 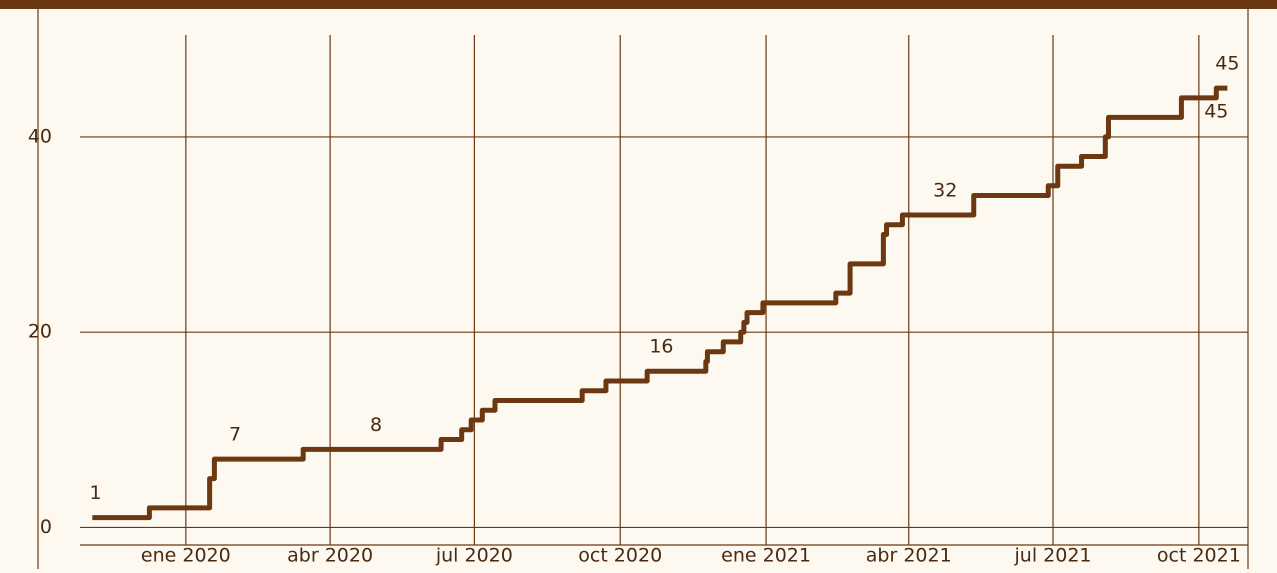 What do you see at coordinates (909, 556) in the screenshot?
I see `x-tick-label: abr 2021` at bounding box center [909, 556].